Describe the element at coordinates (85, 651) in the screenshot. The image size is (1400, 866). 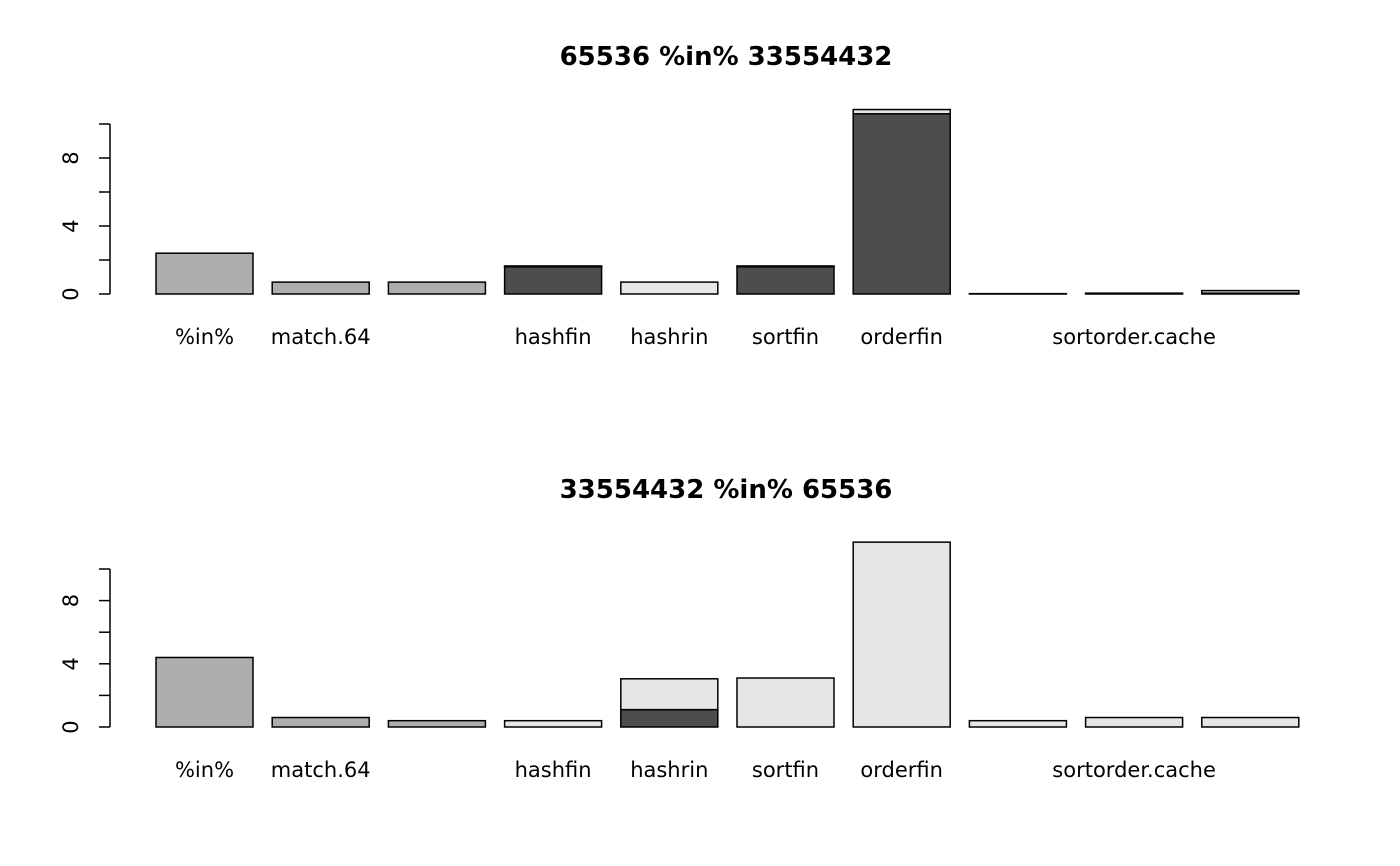
I see `y-axis-bottom: 0 4 8` at that location.